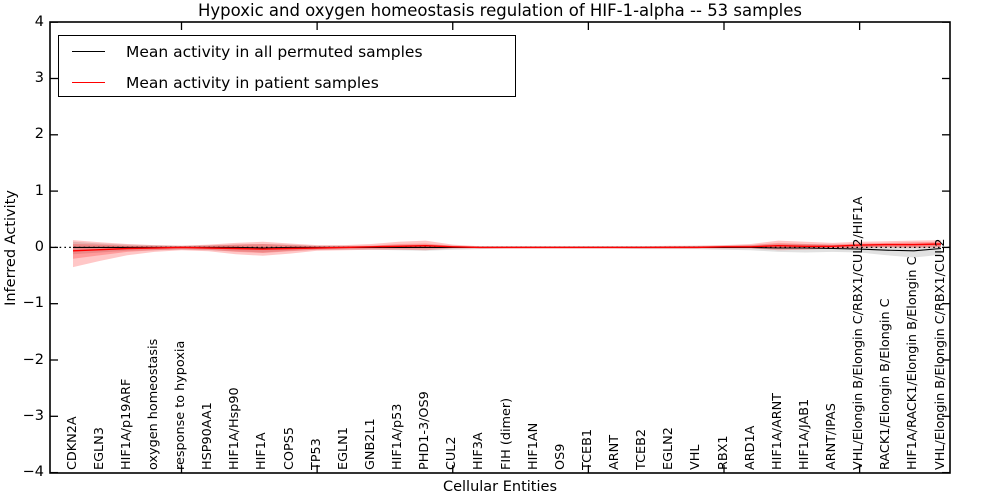  Describe the element at coordinates (913, 363) in the screenshot. I see `x-tick-label: HIF1A/RACK1/Elongin B/Elongin C` at that location.